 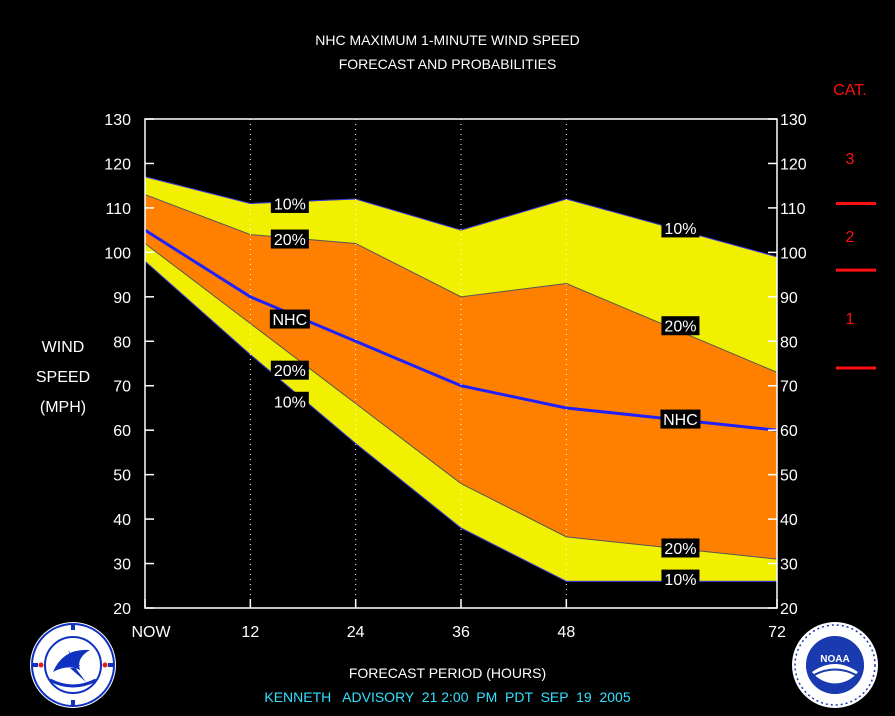 I want to click on category-threshold-marks, so click(x=856, y=285).